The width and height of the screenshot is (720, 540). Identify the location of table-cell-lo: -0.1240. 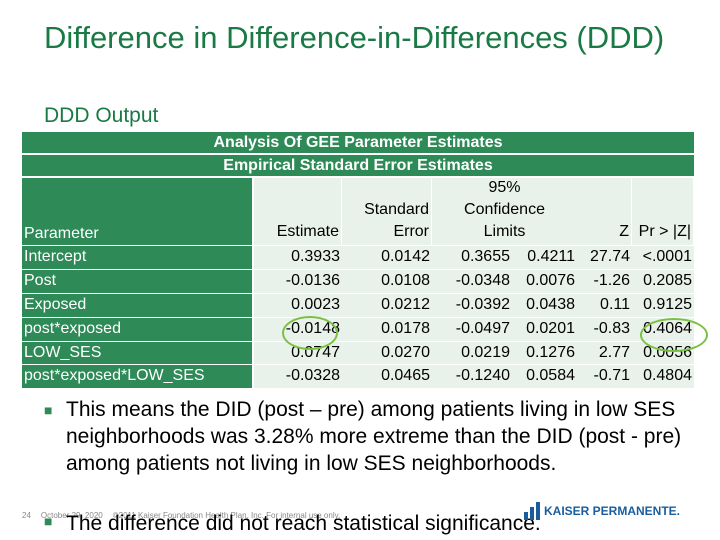
(472, 376).